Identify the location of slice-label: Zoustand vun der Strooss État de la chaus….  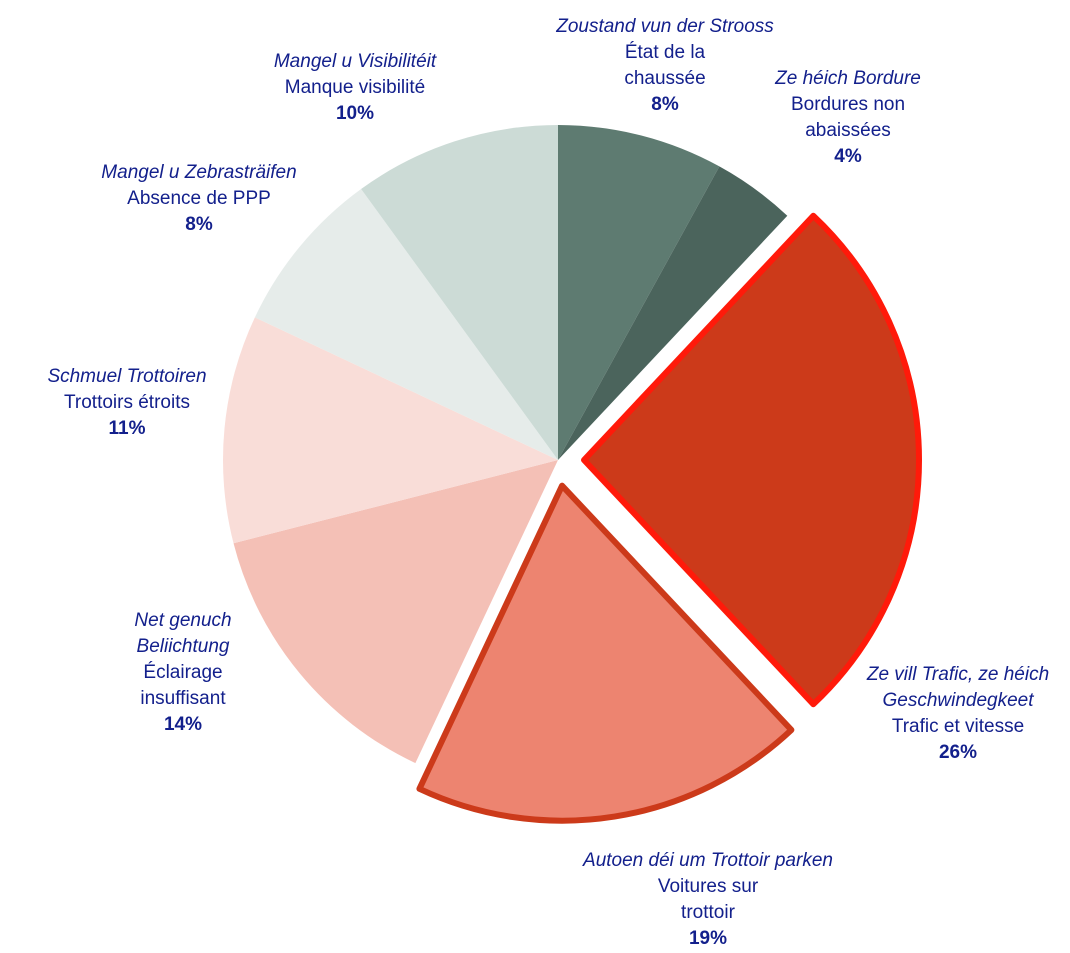
(665, 66).